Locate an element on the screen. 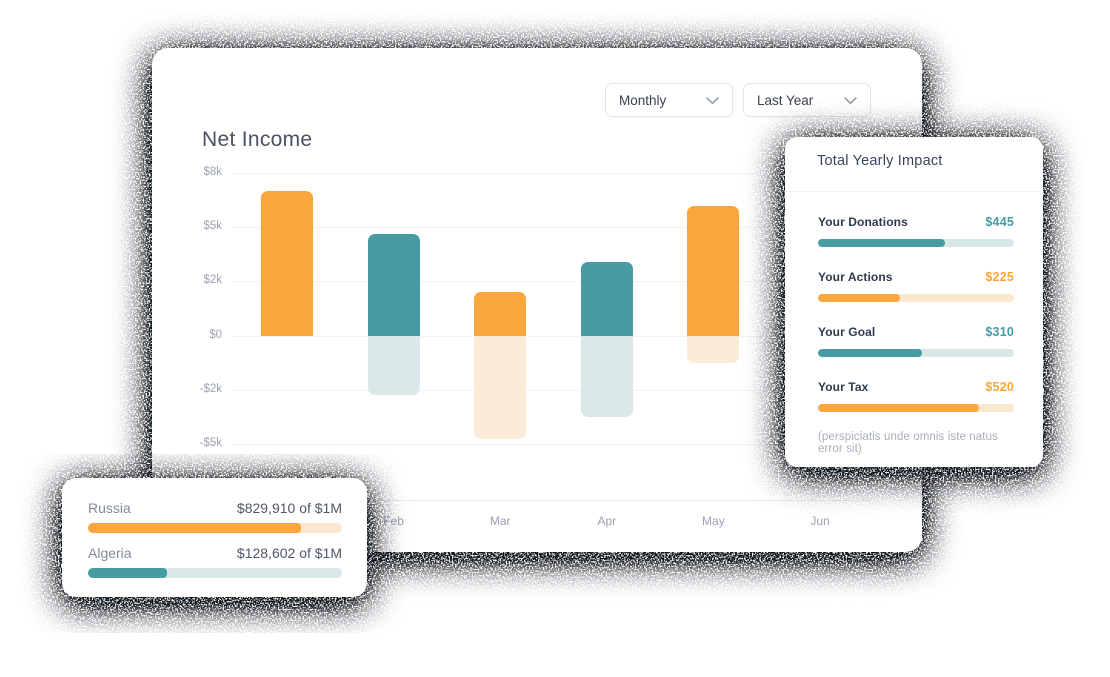 Image resolution: width=1110 pixels, height=677 pixels. x-label-feb: Feb is located at coordinates (393, 521).